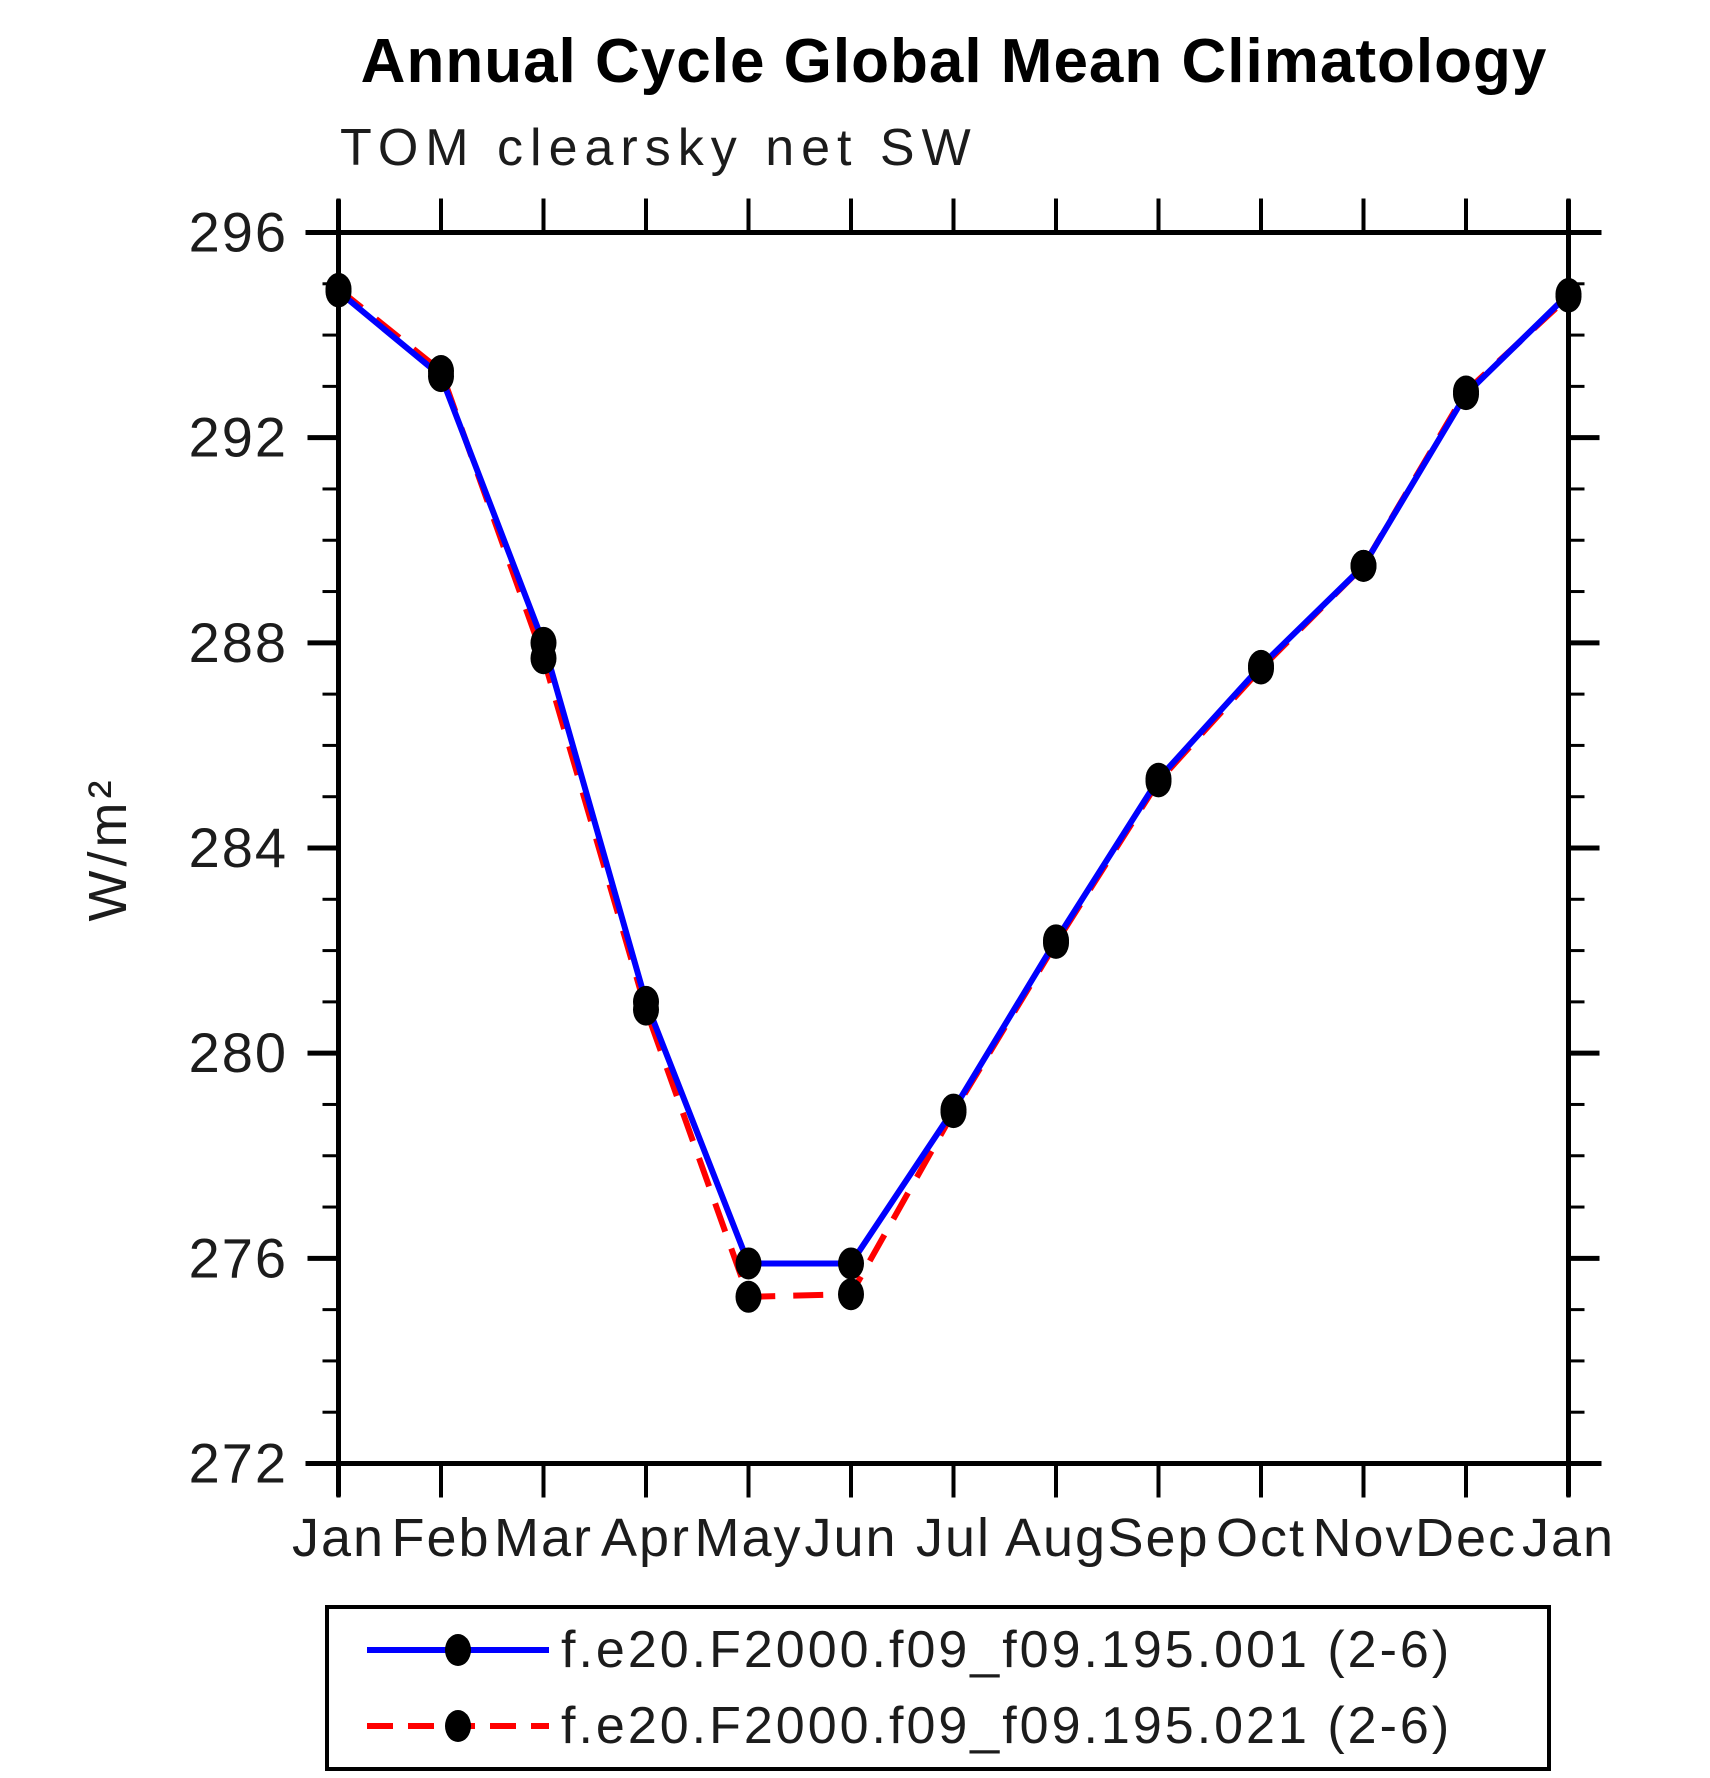 The width and height of the screenshot is (1710, 1778). What do you see at coordinates (440, 1538) in the screenshot?
I see `x-tick-label: Feb` at bounding box center [440, 1538].